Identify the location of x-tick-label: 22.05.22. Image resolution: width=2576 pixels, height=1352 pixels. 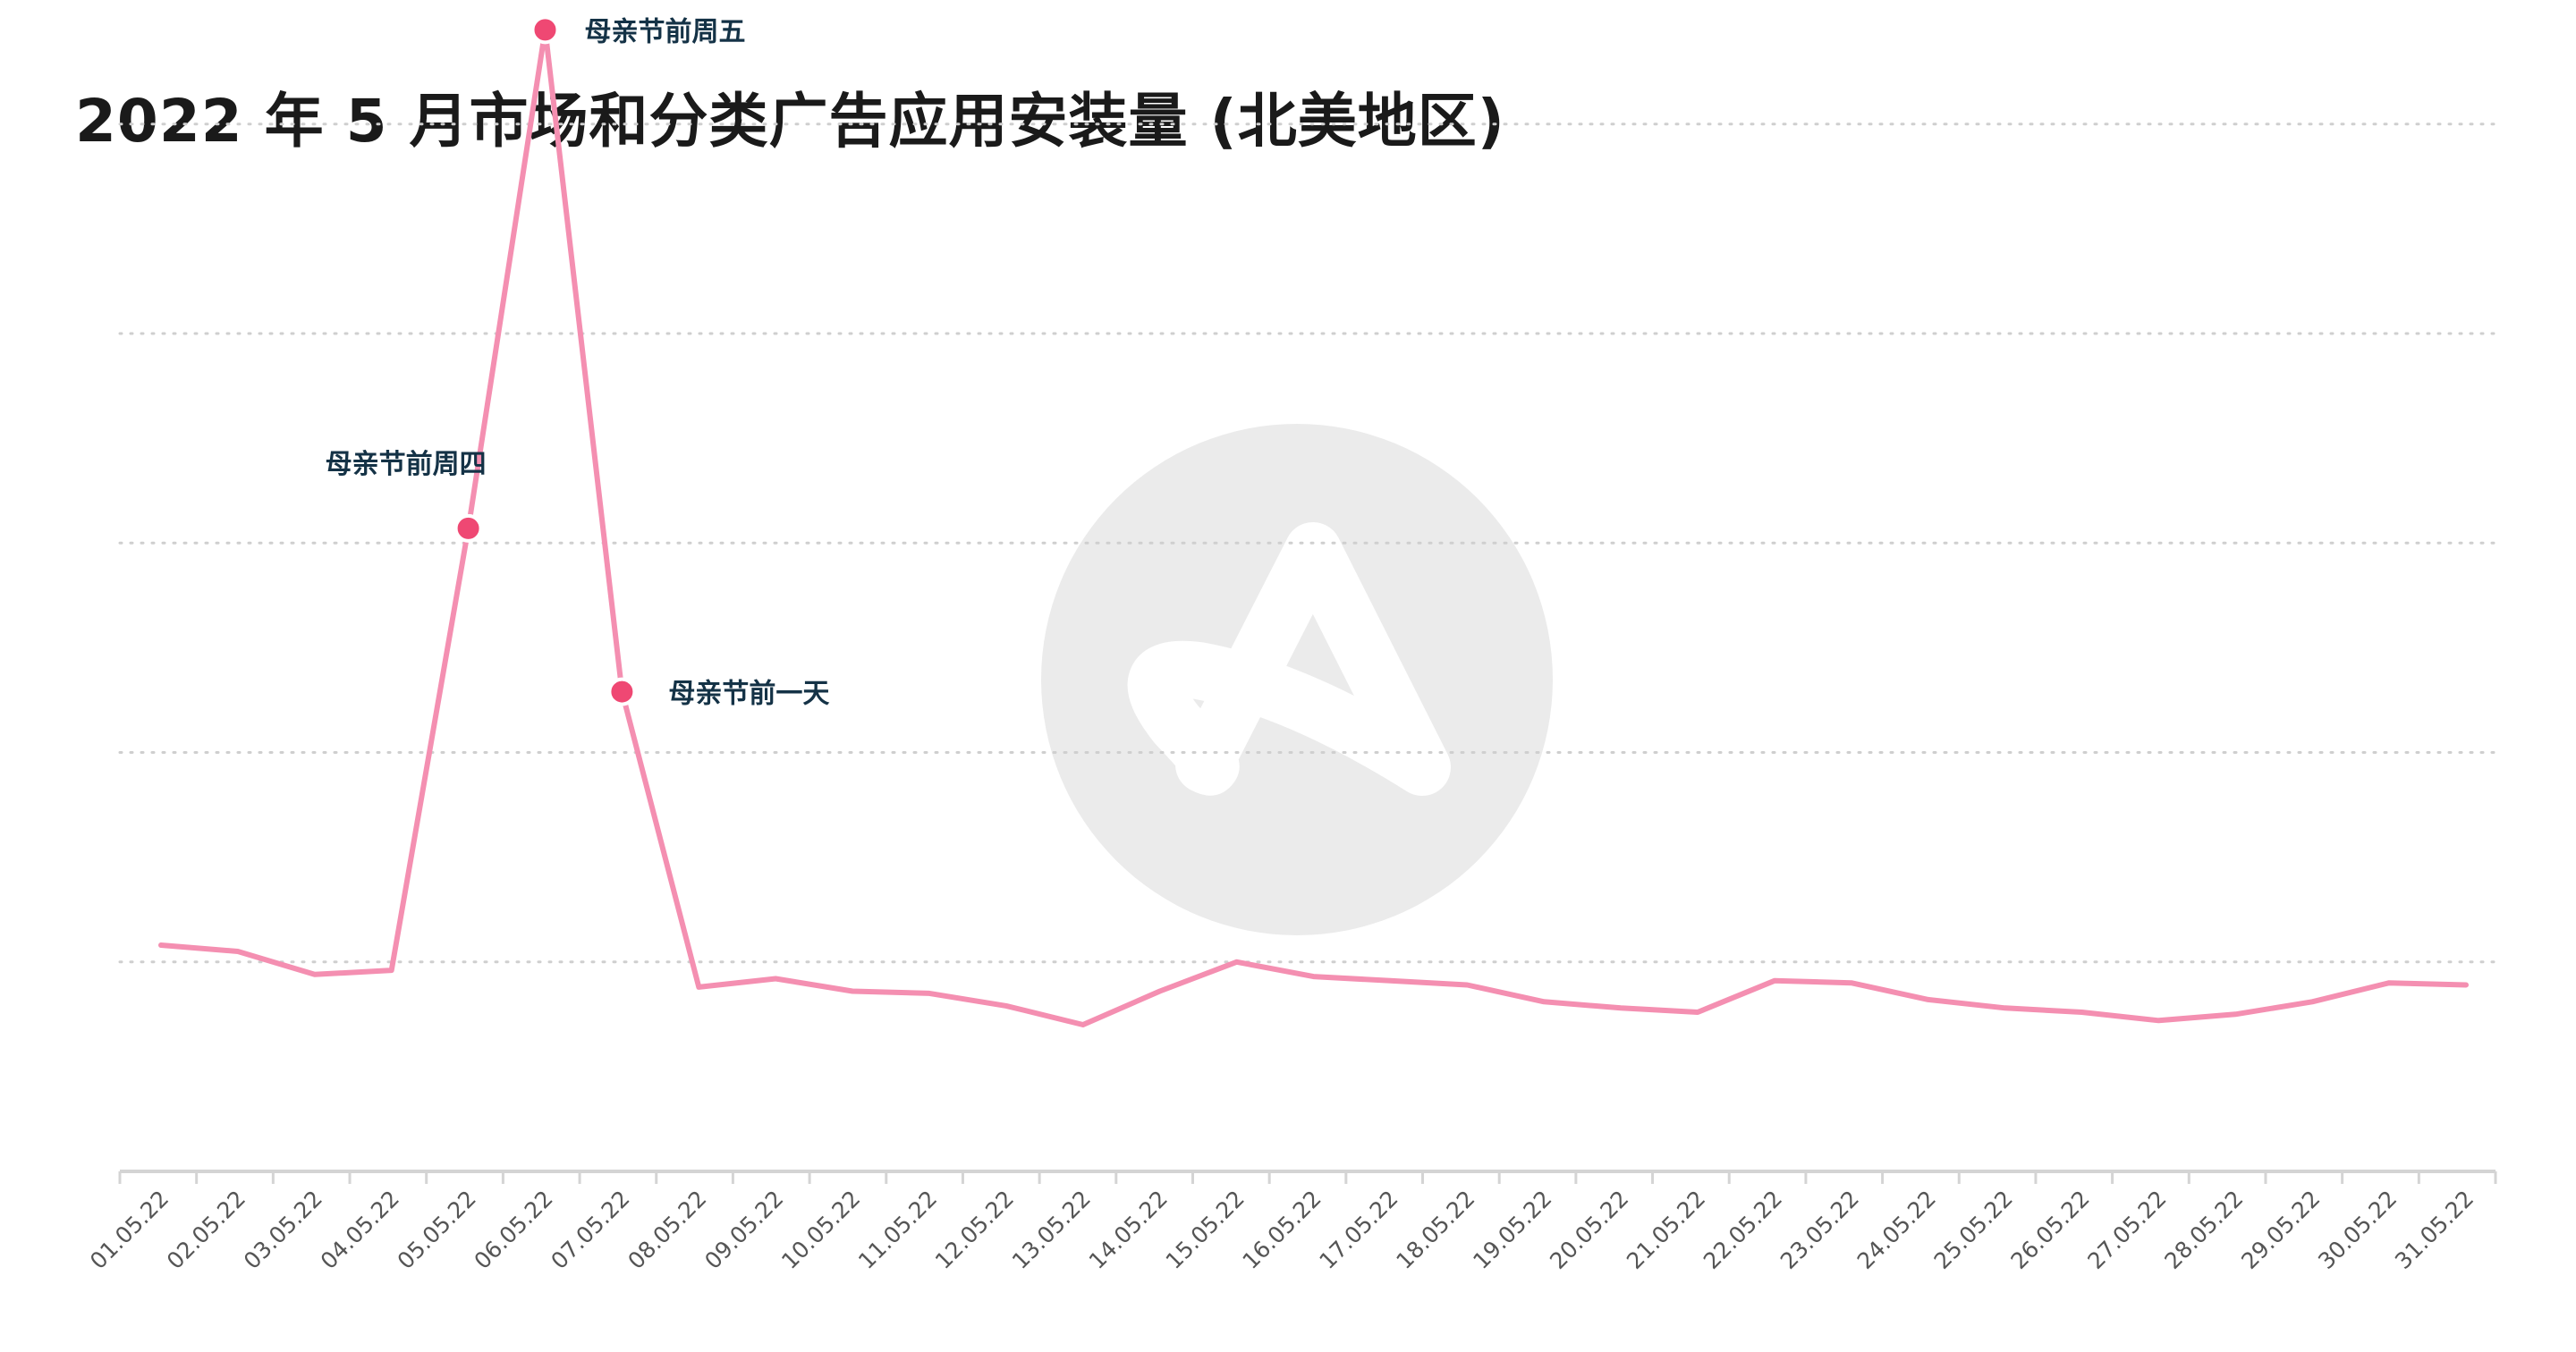
(1743, 1230).